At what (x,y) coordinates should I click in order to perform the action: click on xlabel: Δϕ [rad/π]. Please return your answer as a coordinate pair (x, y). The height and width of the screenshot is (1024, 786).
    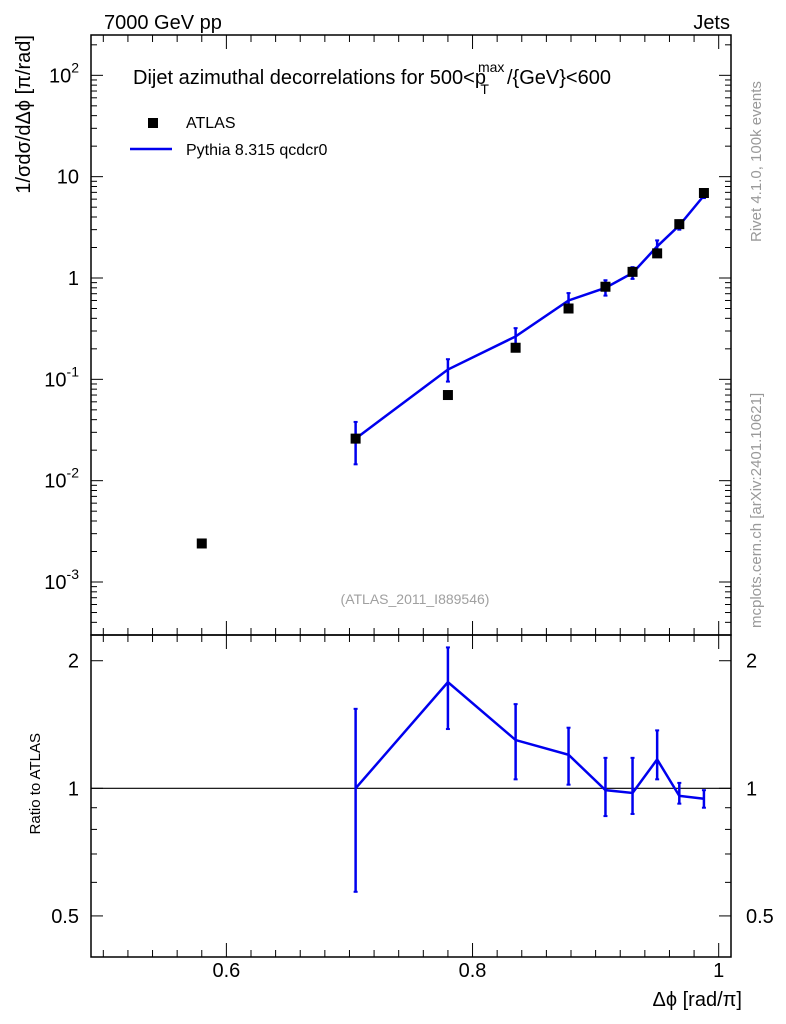
    Looking at the image, I should click on (698, 1000).